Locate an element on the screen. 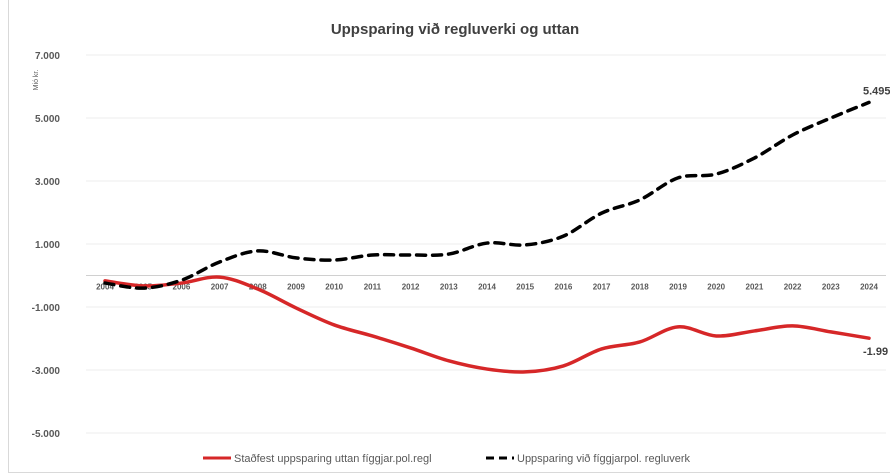  end-data-label: -1.99 is located at coordinates (875, 352).